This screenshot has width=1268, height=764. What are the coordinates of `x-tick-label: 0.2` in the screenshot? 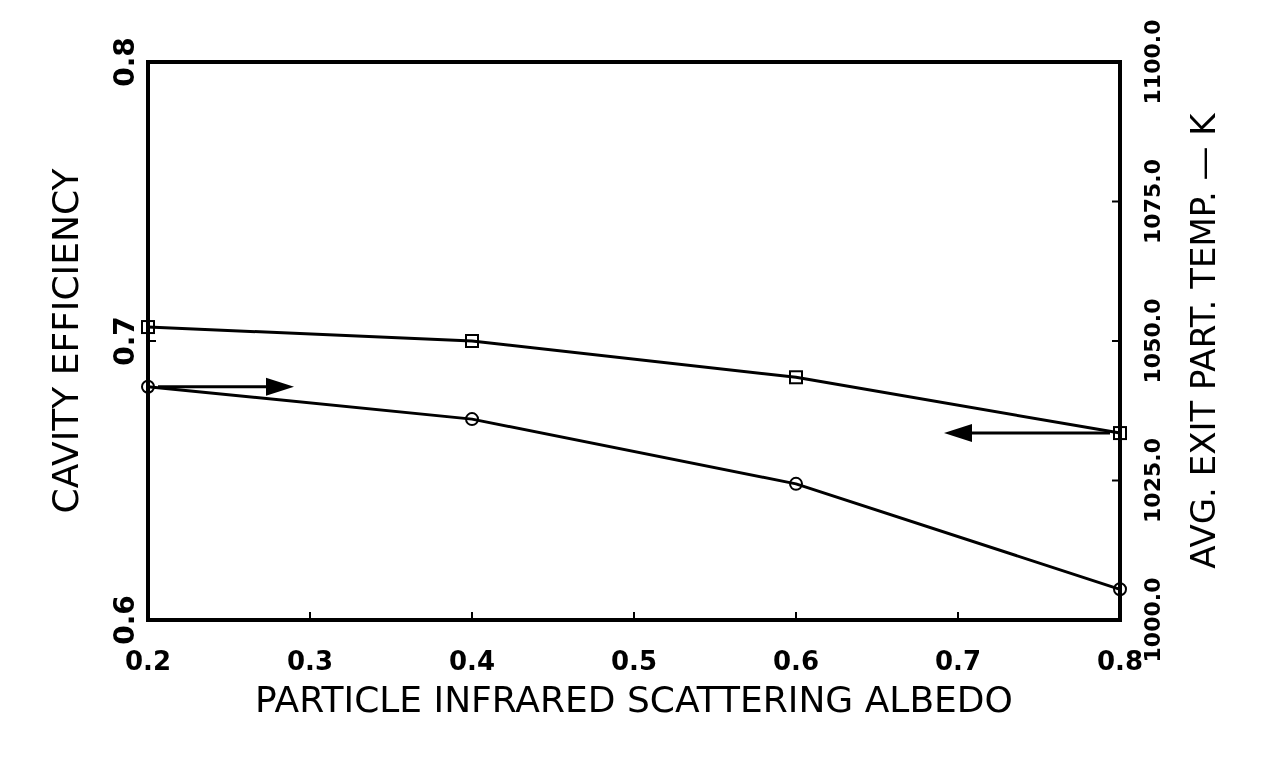 It's located at (148, 661).